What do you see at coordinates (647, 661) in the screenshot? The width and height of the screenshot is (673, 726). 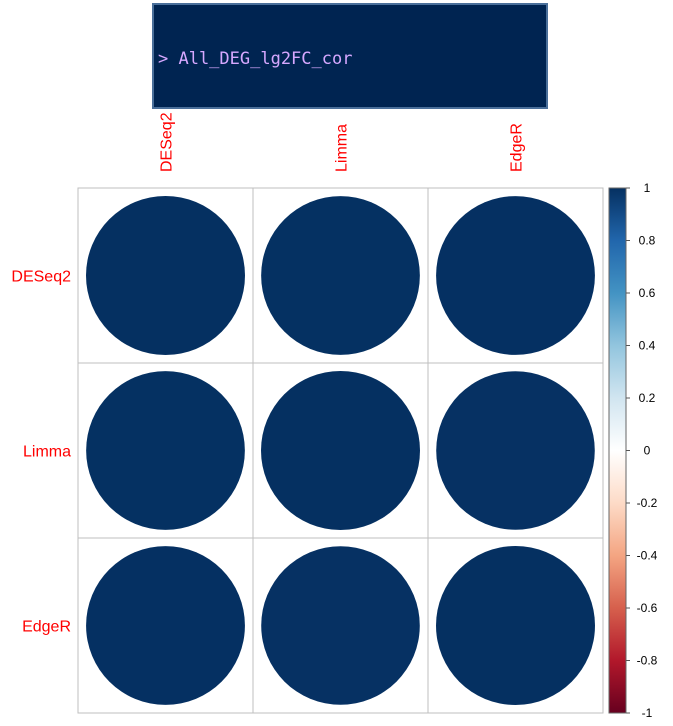 I see `colorbar-tick-label: -0.8` at bounding box center [647, 661].